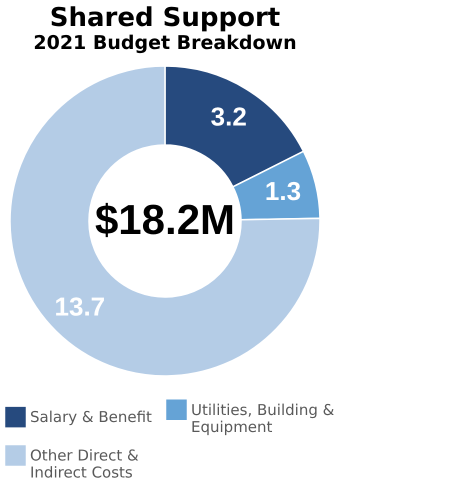 Image resolution: width=471 pixels, height=495 pixels. Describe the element at coordinates (80, 307) in the screenshot. I see `data-label: 13.7` at that location.